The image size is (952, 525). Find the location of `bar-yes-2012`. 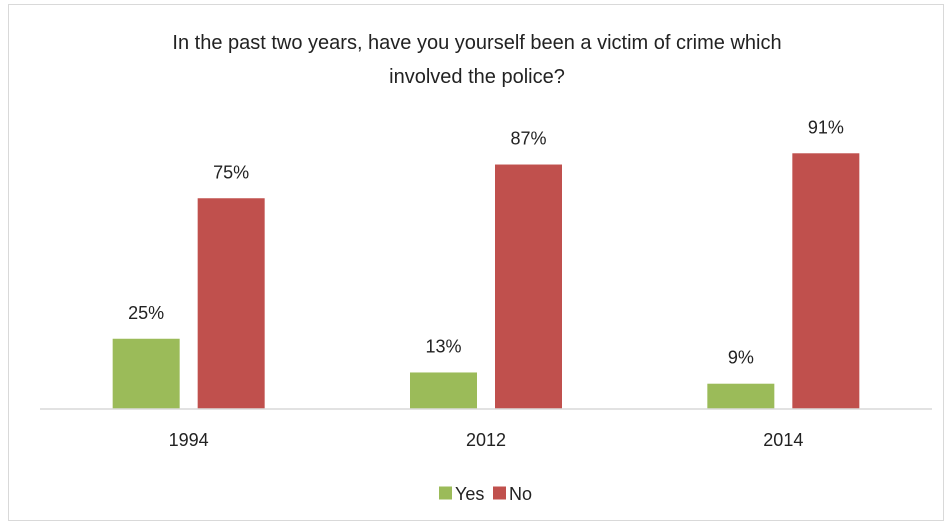

bar-yes-2012 is located at coordinates (443, 390).